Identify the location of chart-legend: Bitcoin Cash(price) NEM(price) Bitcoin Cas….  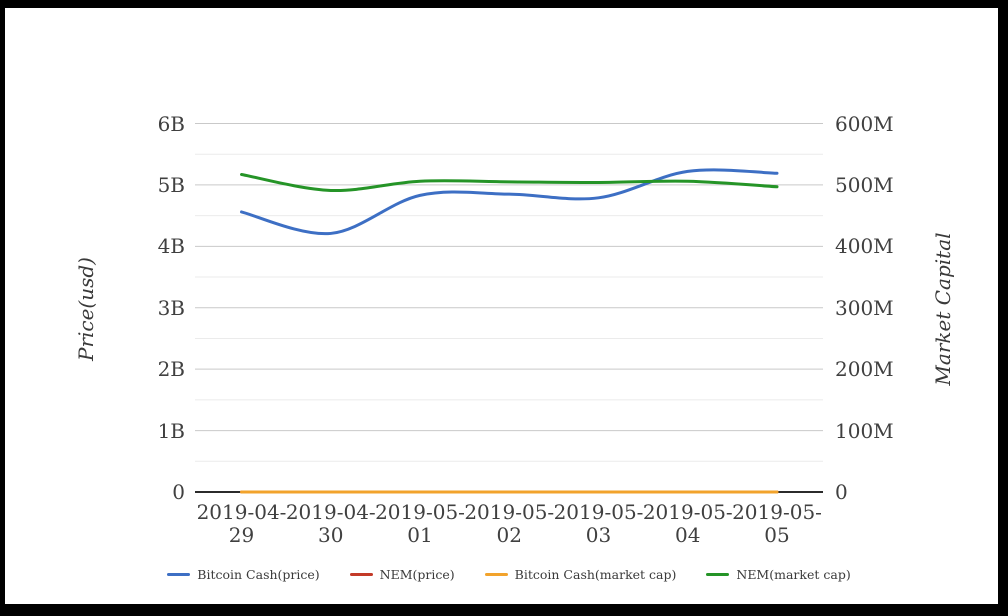
(509, 574).